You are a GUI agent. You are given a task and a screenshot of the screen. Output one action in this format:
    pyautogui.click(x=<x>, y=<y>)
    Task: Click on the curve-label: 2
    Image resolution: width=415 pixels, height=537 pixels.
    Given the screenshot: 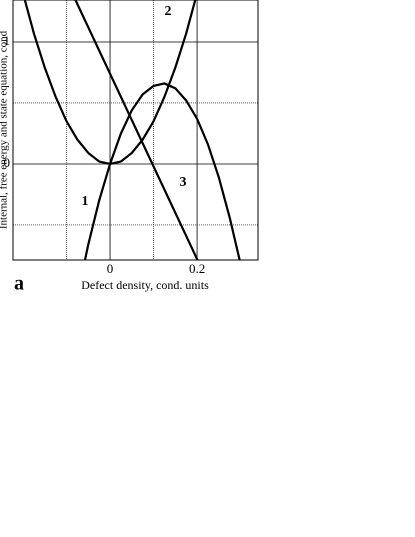 What is the action you would take?
    pyautogui.click(x=168, y=11)
    